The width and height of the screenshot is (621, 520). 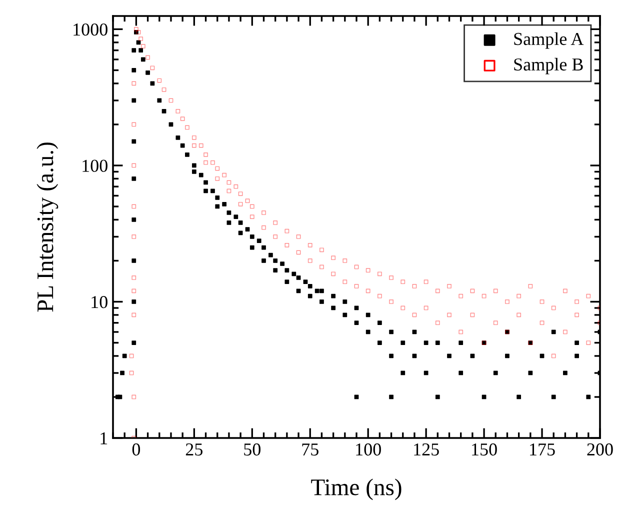 I want to click on y-tick-label: 100, so click(x=95, y=166).